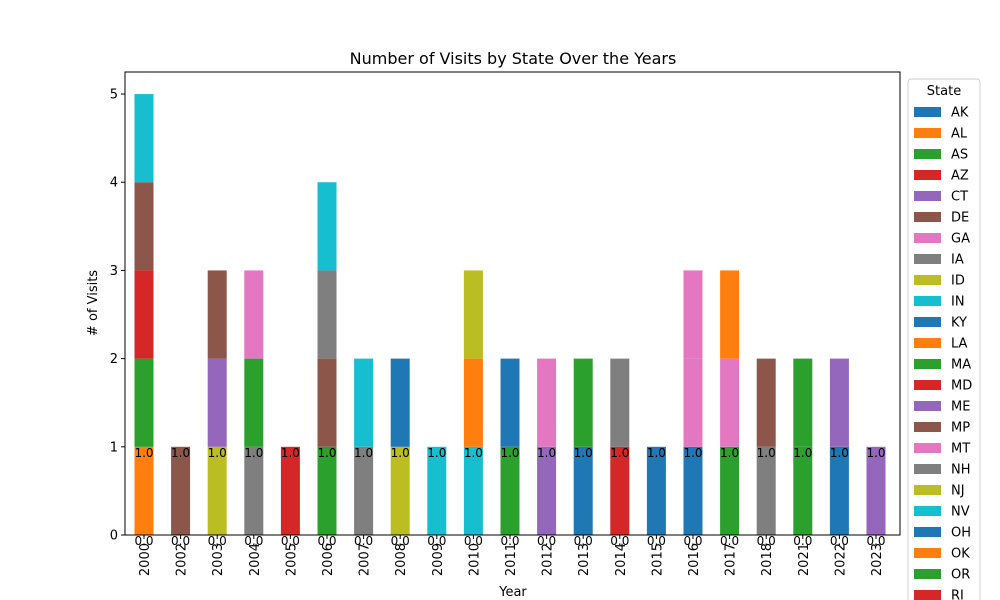  Describe the element at coordinates (961, 365) in the screenshot. I see `legend-entry-label: MA` at that location.